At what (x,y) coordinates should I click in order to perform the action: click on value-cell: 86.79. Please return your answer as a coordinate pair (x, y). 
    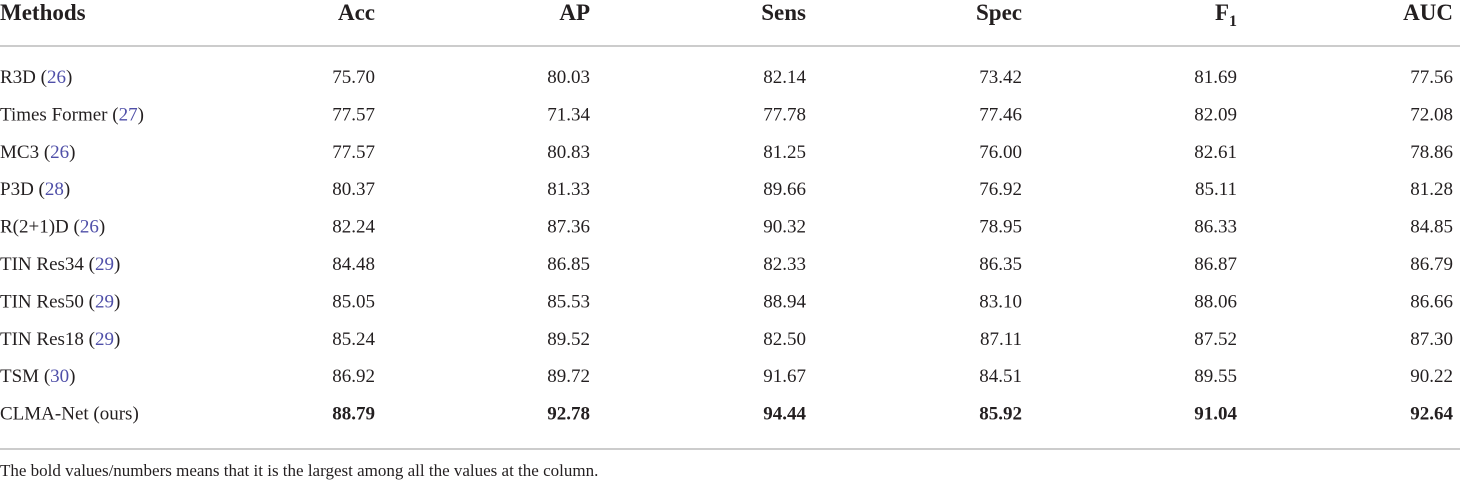
    Looking at the image, I should click on (1431, 264).